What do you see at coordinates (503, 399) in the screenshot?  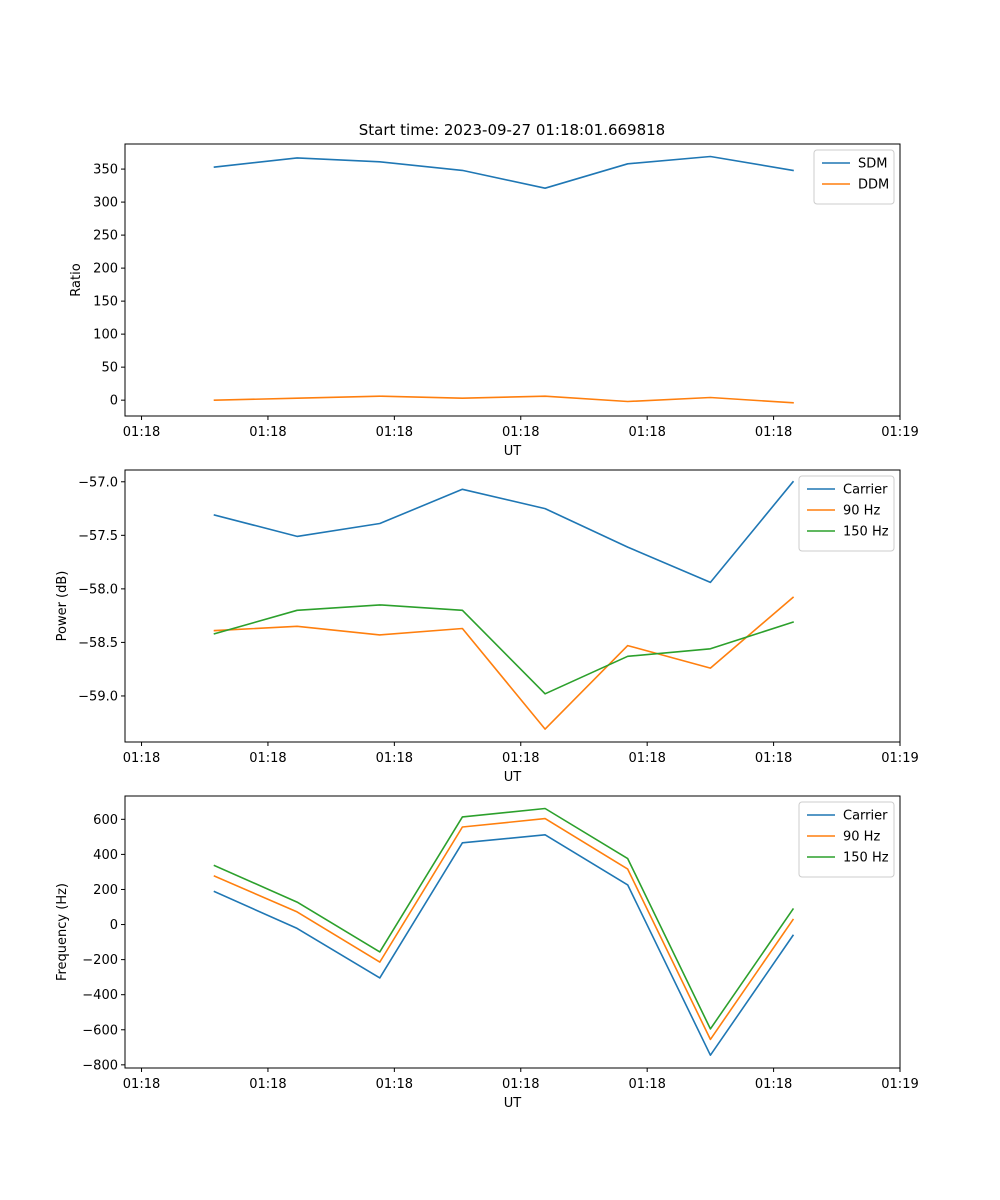 I see `series-line-ddm` at bounding box center [503, 399].